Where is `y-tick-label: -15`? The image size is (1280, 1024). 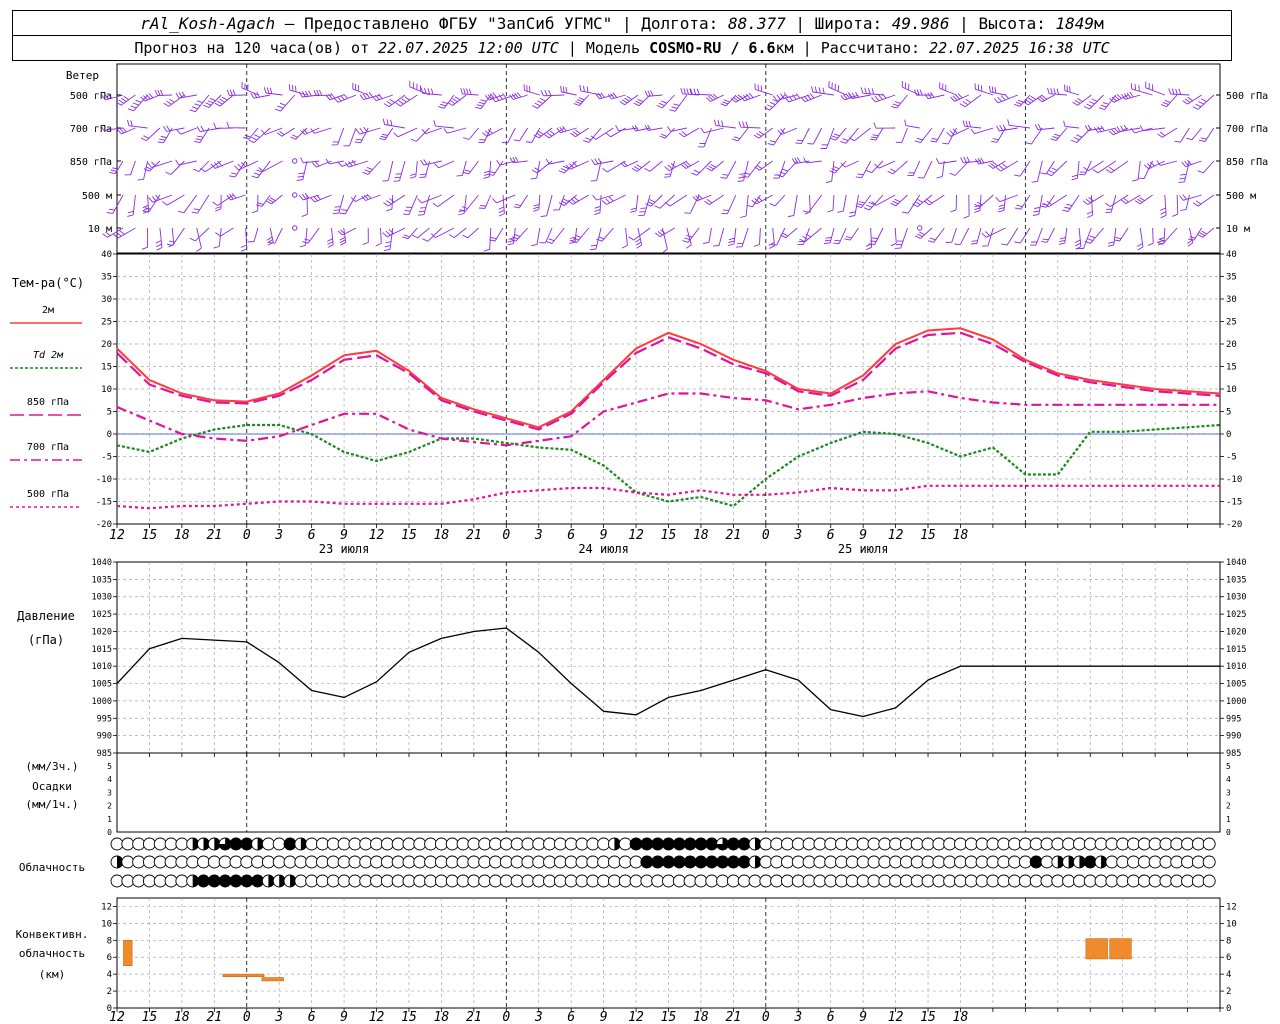
y-tick-label: -15 is located at coordinates (104, 503).